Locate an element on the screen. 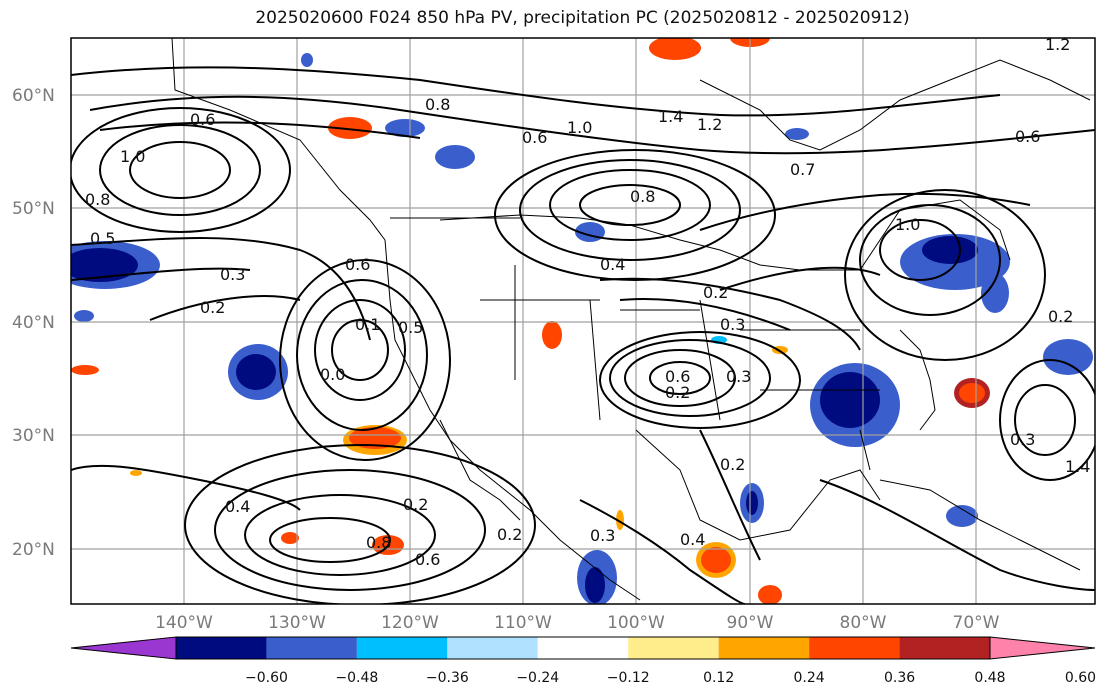  colorbar-extend-low is located at coordinates (123, 648).